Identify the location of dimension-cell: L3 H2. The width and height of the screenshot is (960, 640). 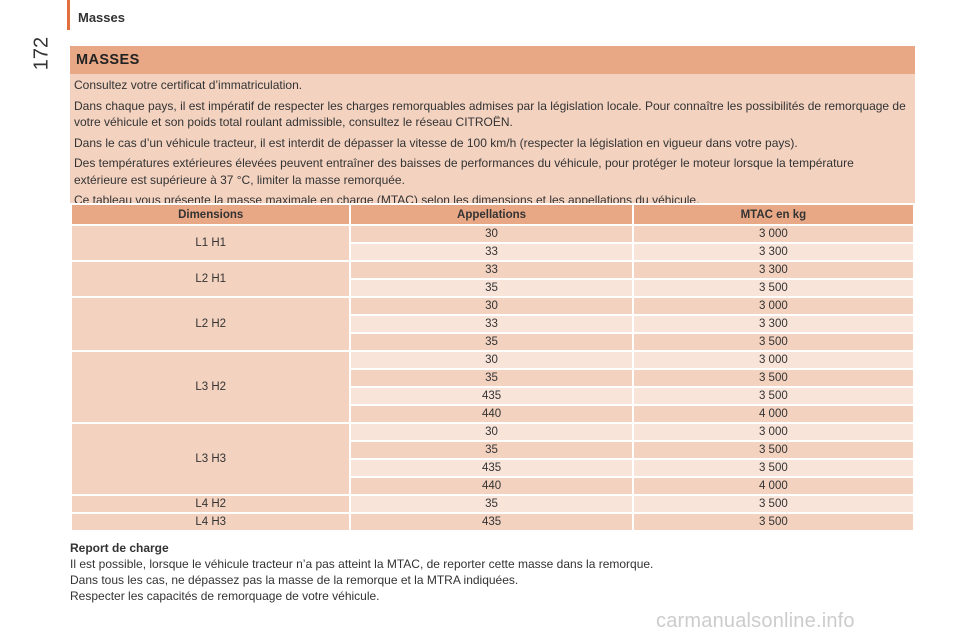
(210, 387).